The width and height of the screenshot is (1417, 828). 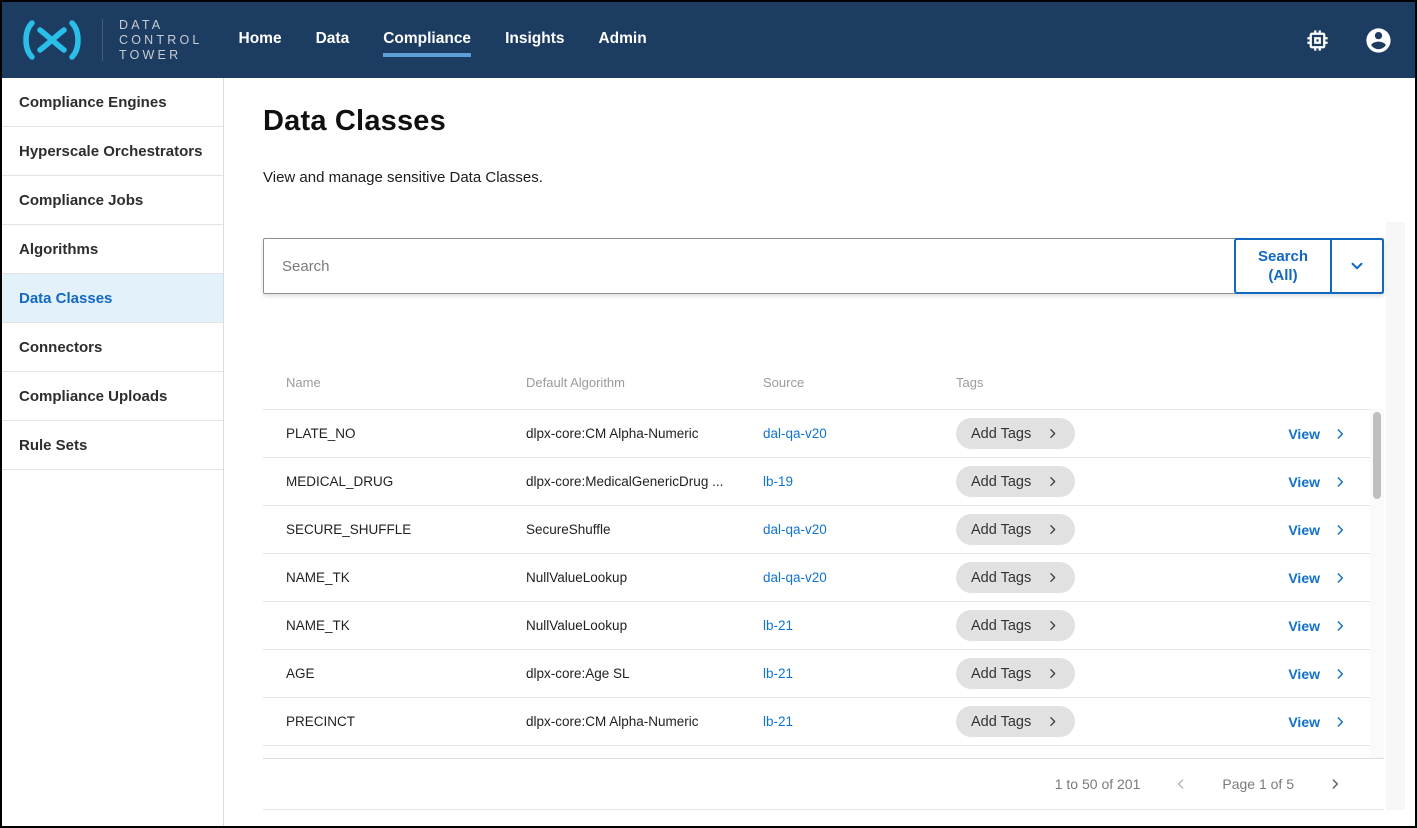 I want to click on sidebar-item-hyperscale-orchestrators: Hyperscale Orchestrators, so click(x=112, y=151).